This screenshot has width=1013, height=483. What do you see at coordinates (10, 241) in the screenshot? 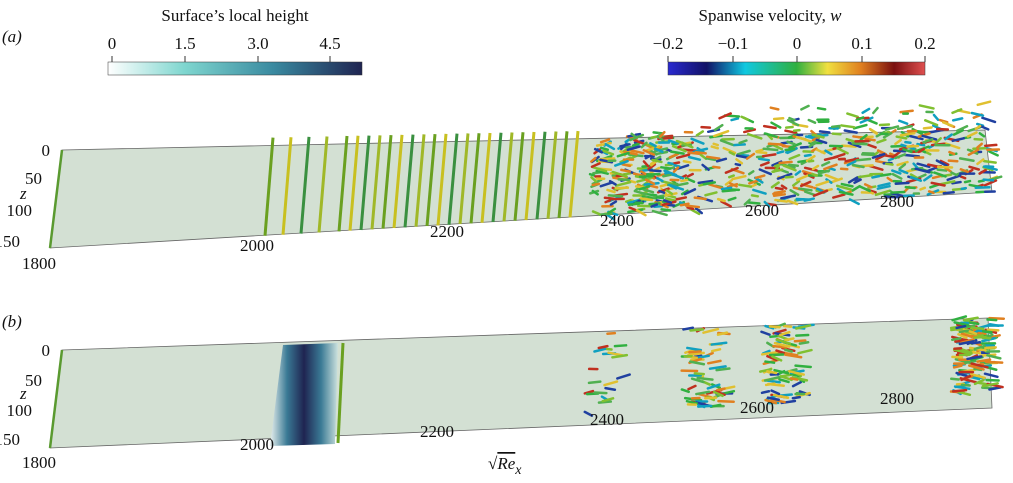
I see `z-tick-label: 150` at bounding box center [10, 241].